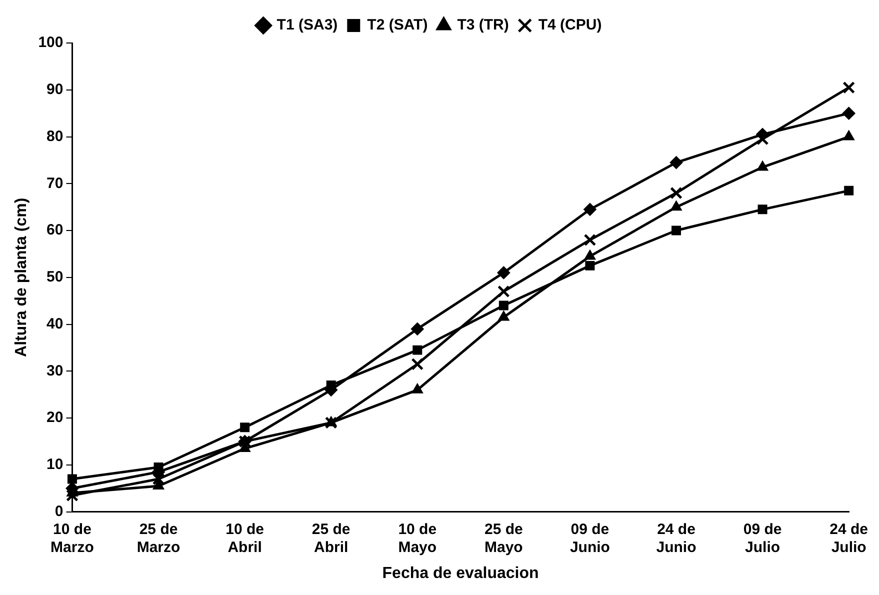 This screenshot has height=595, width=879. I want to click on y-tick-label: 30, so click(55, 371).